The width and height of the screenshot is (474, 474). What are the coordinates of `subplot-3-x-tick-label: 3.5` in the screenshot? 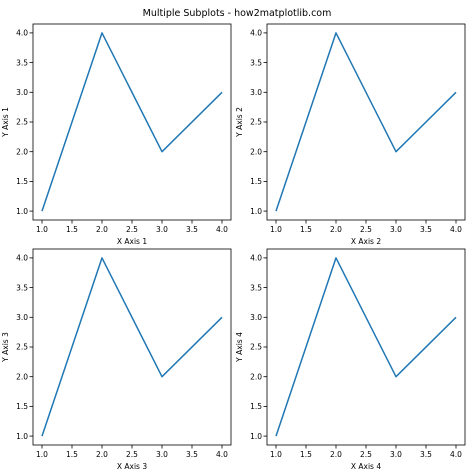 It's located at (192, 454).